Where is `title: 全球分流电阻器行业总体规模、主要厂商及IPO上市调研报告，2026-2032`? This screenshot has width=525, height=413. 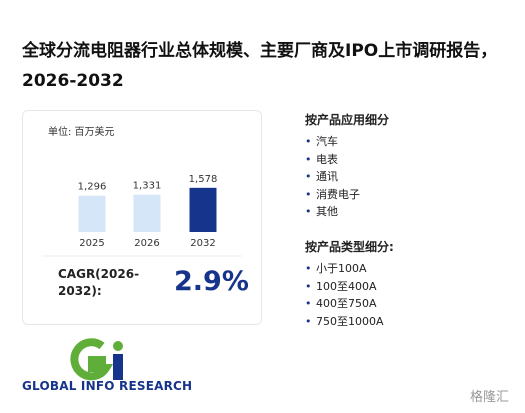
title: 全球分流电阻器行业总体规模、主要厂商及IPO上市调研报告，2026-2032 is located at coordinates (260, 66).